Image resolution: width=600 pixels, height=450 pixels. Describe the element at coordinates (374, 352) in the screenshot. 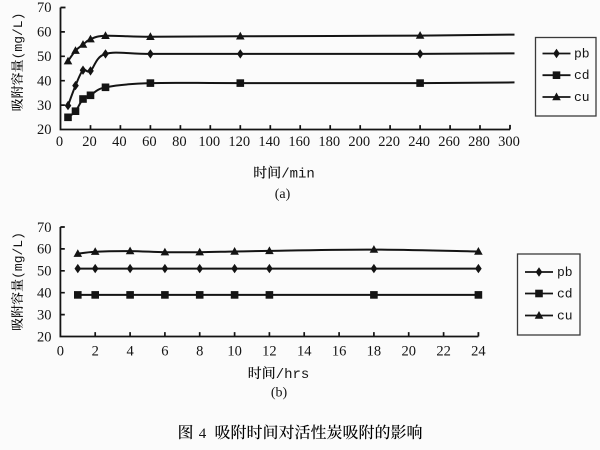

I see `svg-text: 18` at that location.